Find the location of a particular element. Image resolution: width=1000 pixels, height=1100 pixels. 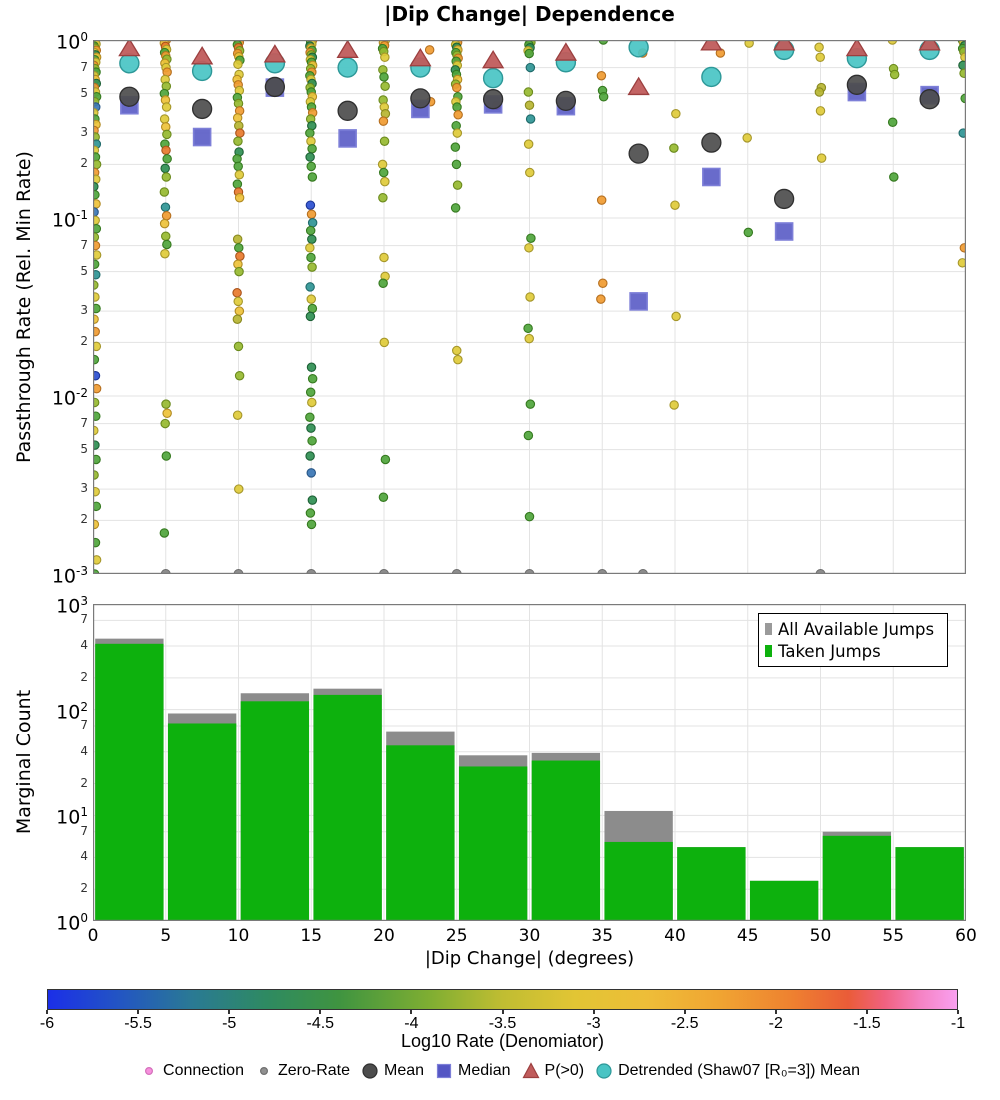

legend-swatch-icon is located at coordinates (768, 629).